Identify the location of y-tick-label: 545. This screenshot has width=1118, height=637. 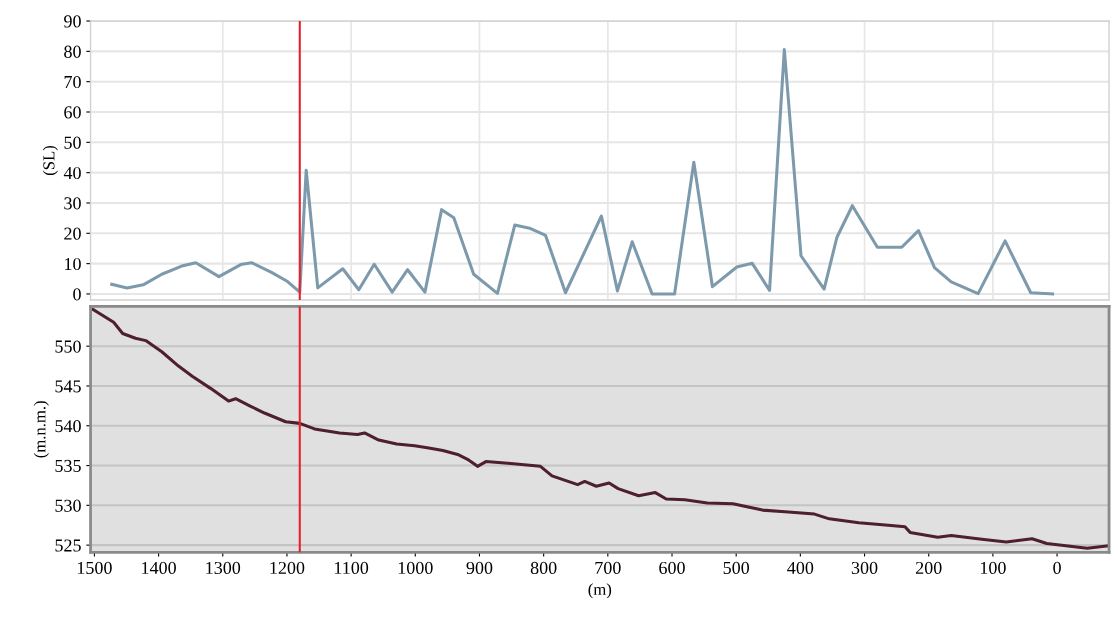
(68, 386).